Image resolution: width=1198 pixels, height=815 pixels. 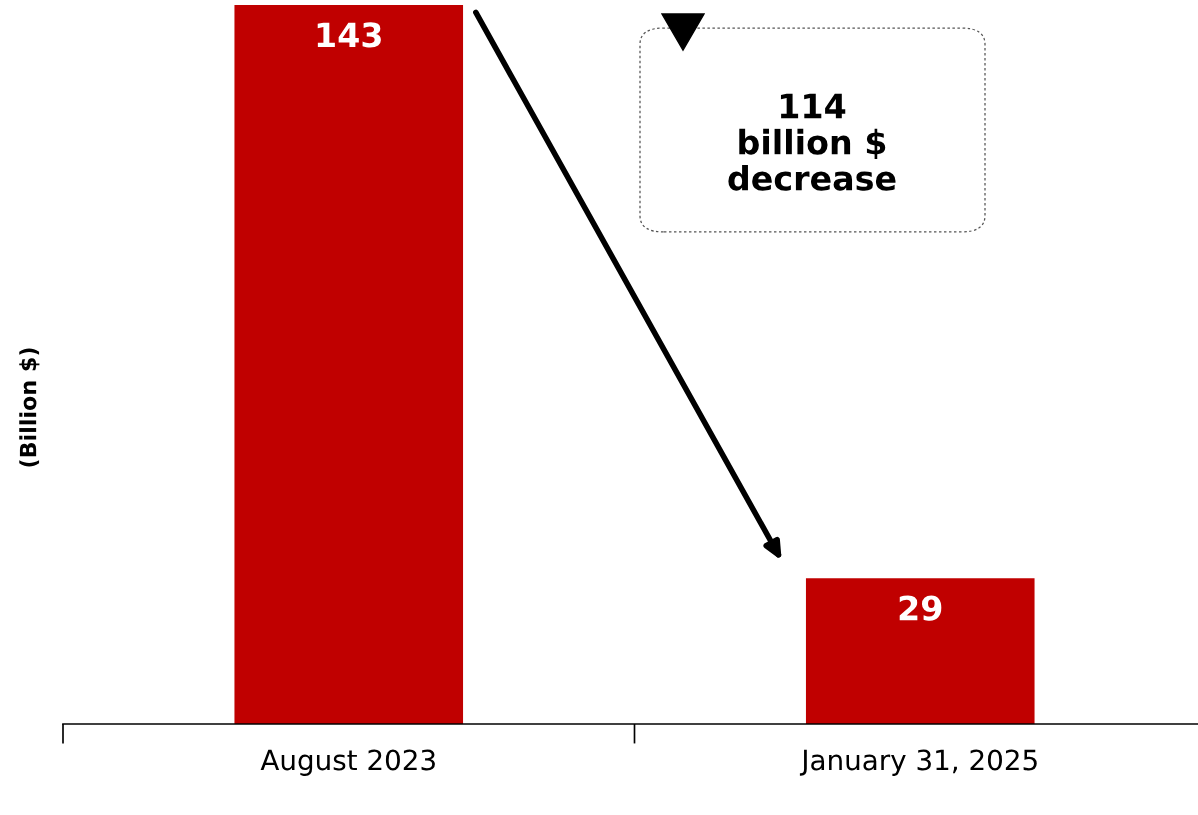 I want to click on annotation: 114 billion $ decrease, so click(x=812, y=142).